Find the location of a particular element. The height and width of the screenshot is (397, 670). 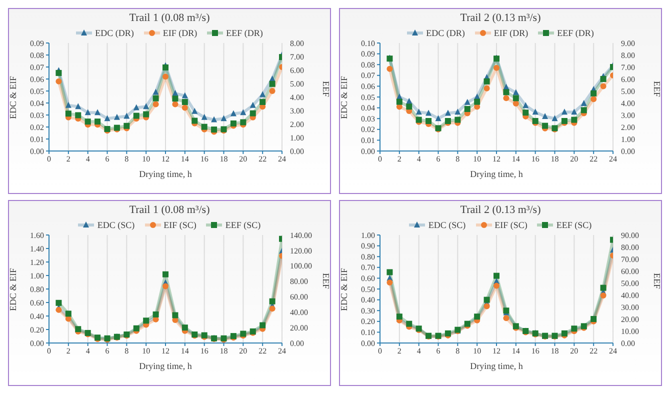

chart-title: Trail 2 (0.13 m³/s) is located at coordinates (500, 18).